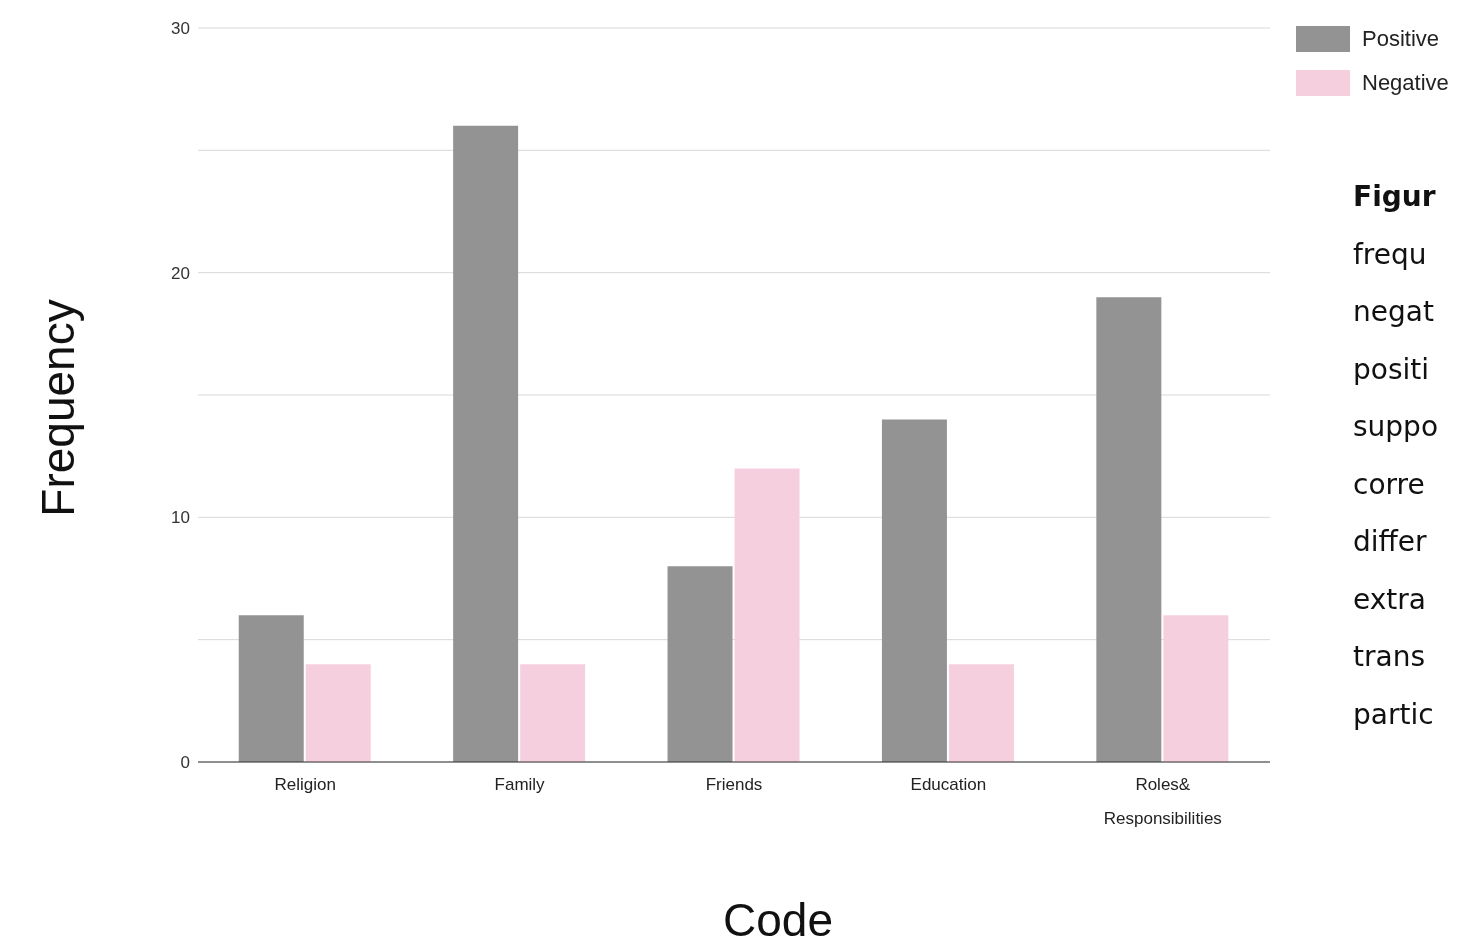  I want to click on legend-label: Negative, so click(1405, 83).